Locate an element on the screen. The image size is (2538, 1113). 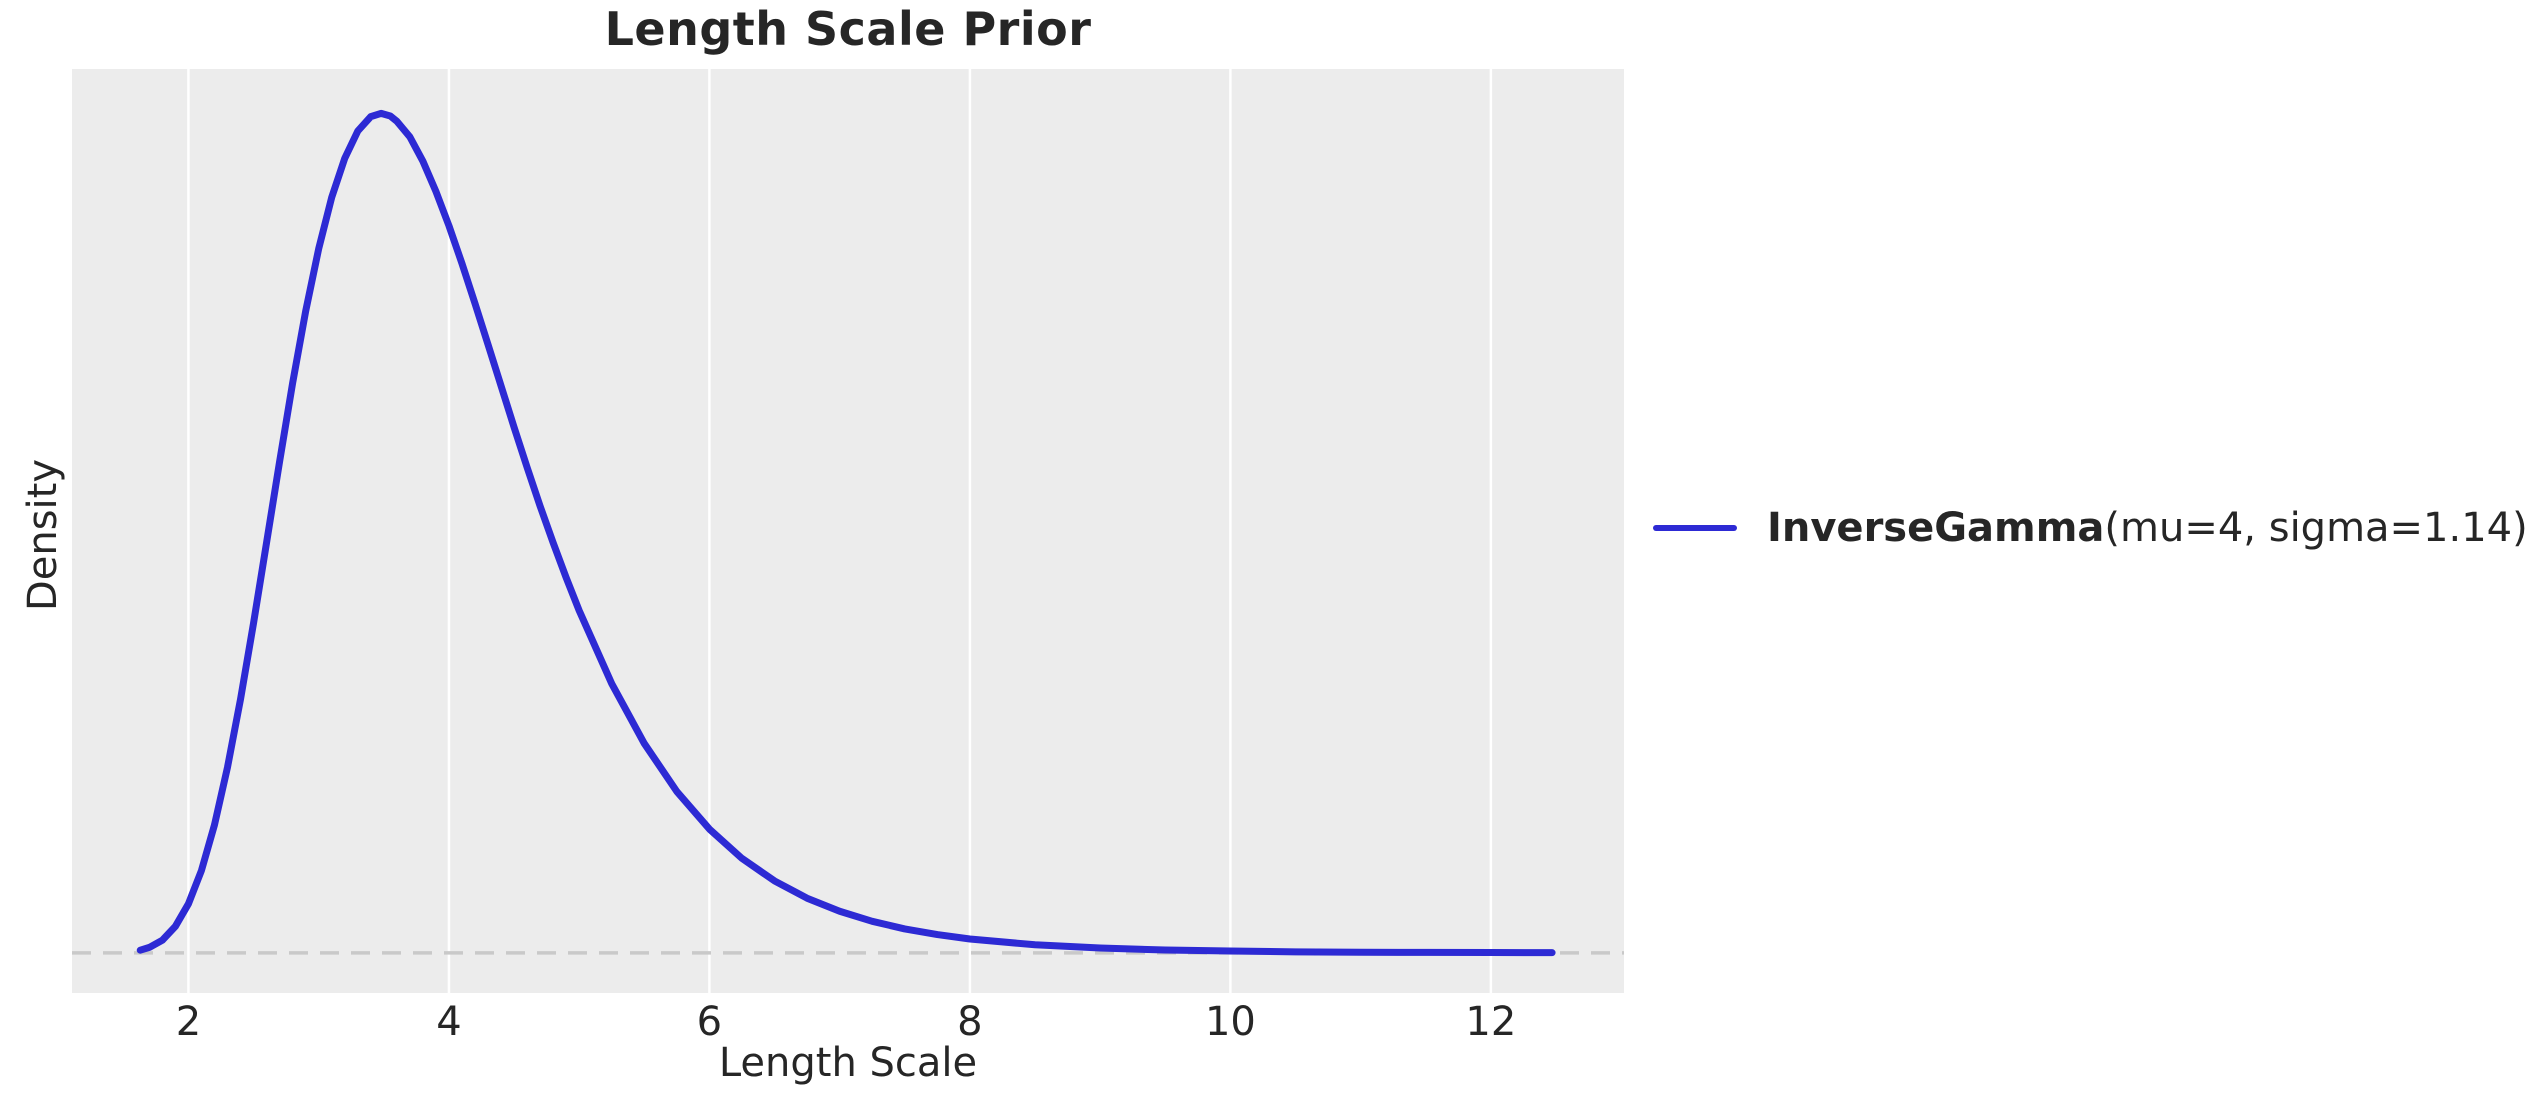
x-tick-label-2: 2 is located at coordinates (188, 1022).